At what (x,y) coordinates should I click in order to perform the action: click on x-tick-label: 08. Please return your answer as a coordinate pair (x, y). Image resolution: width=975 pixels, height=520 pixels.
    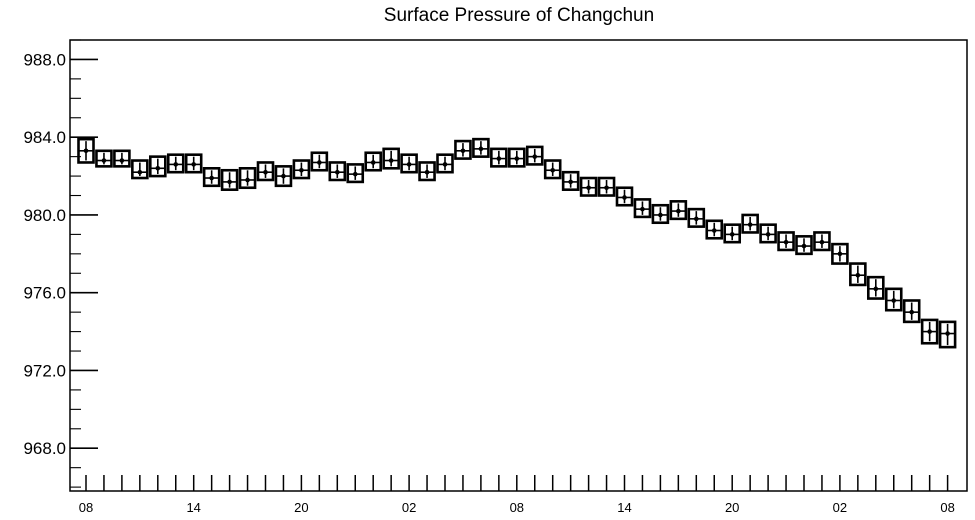
    Looking at the image, I should click on (86, 507).